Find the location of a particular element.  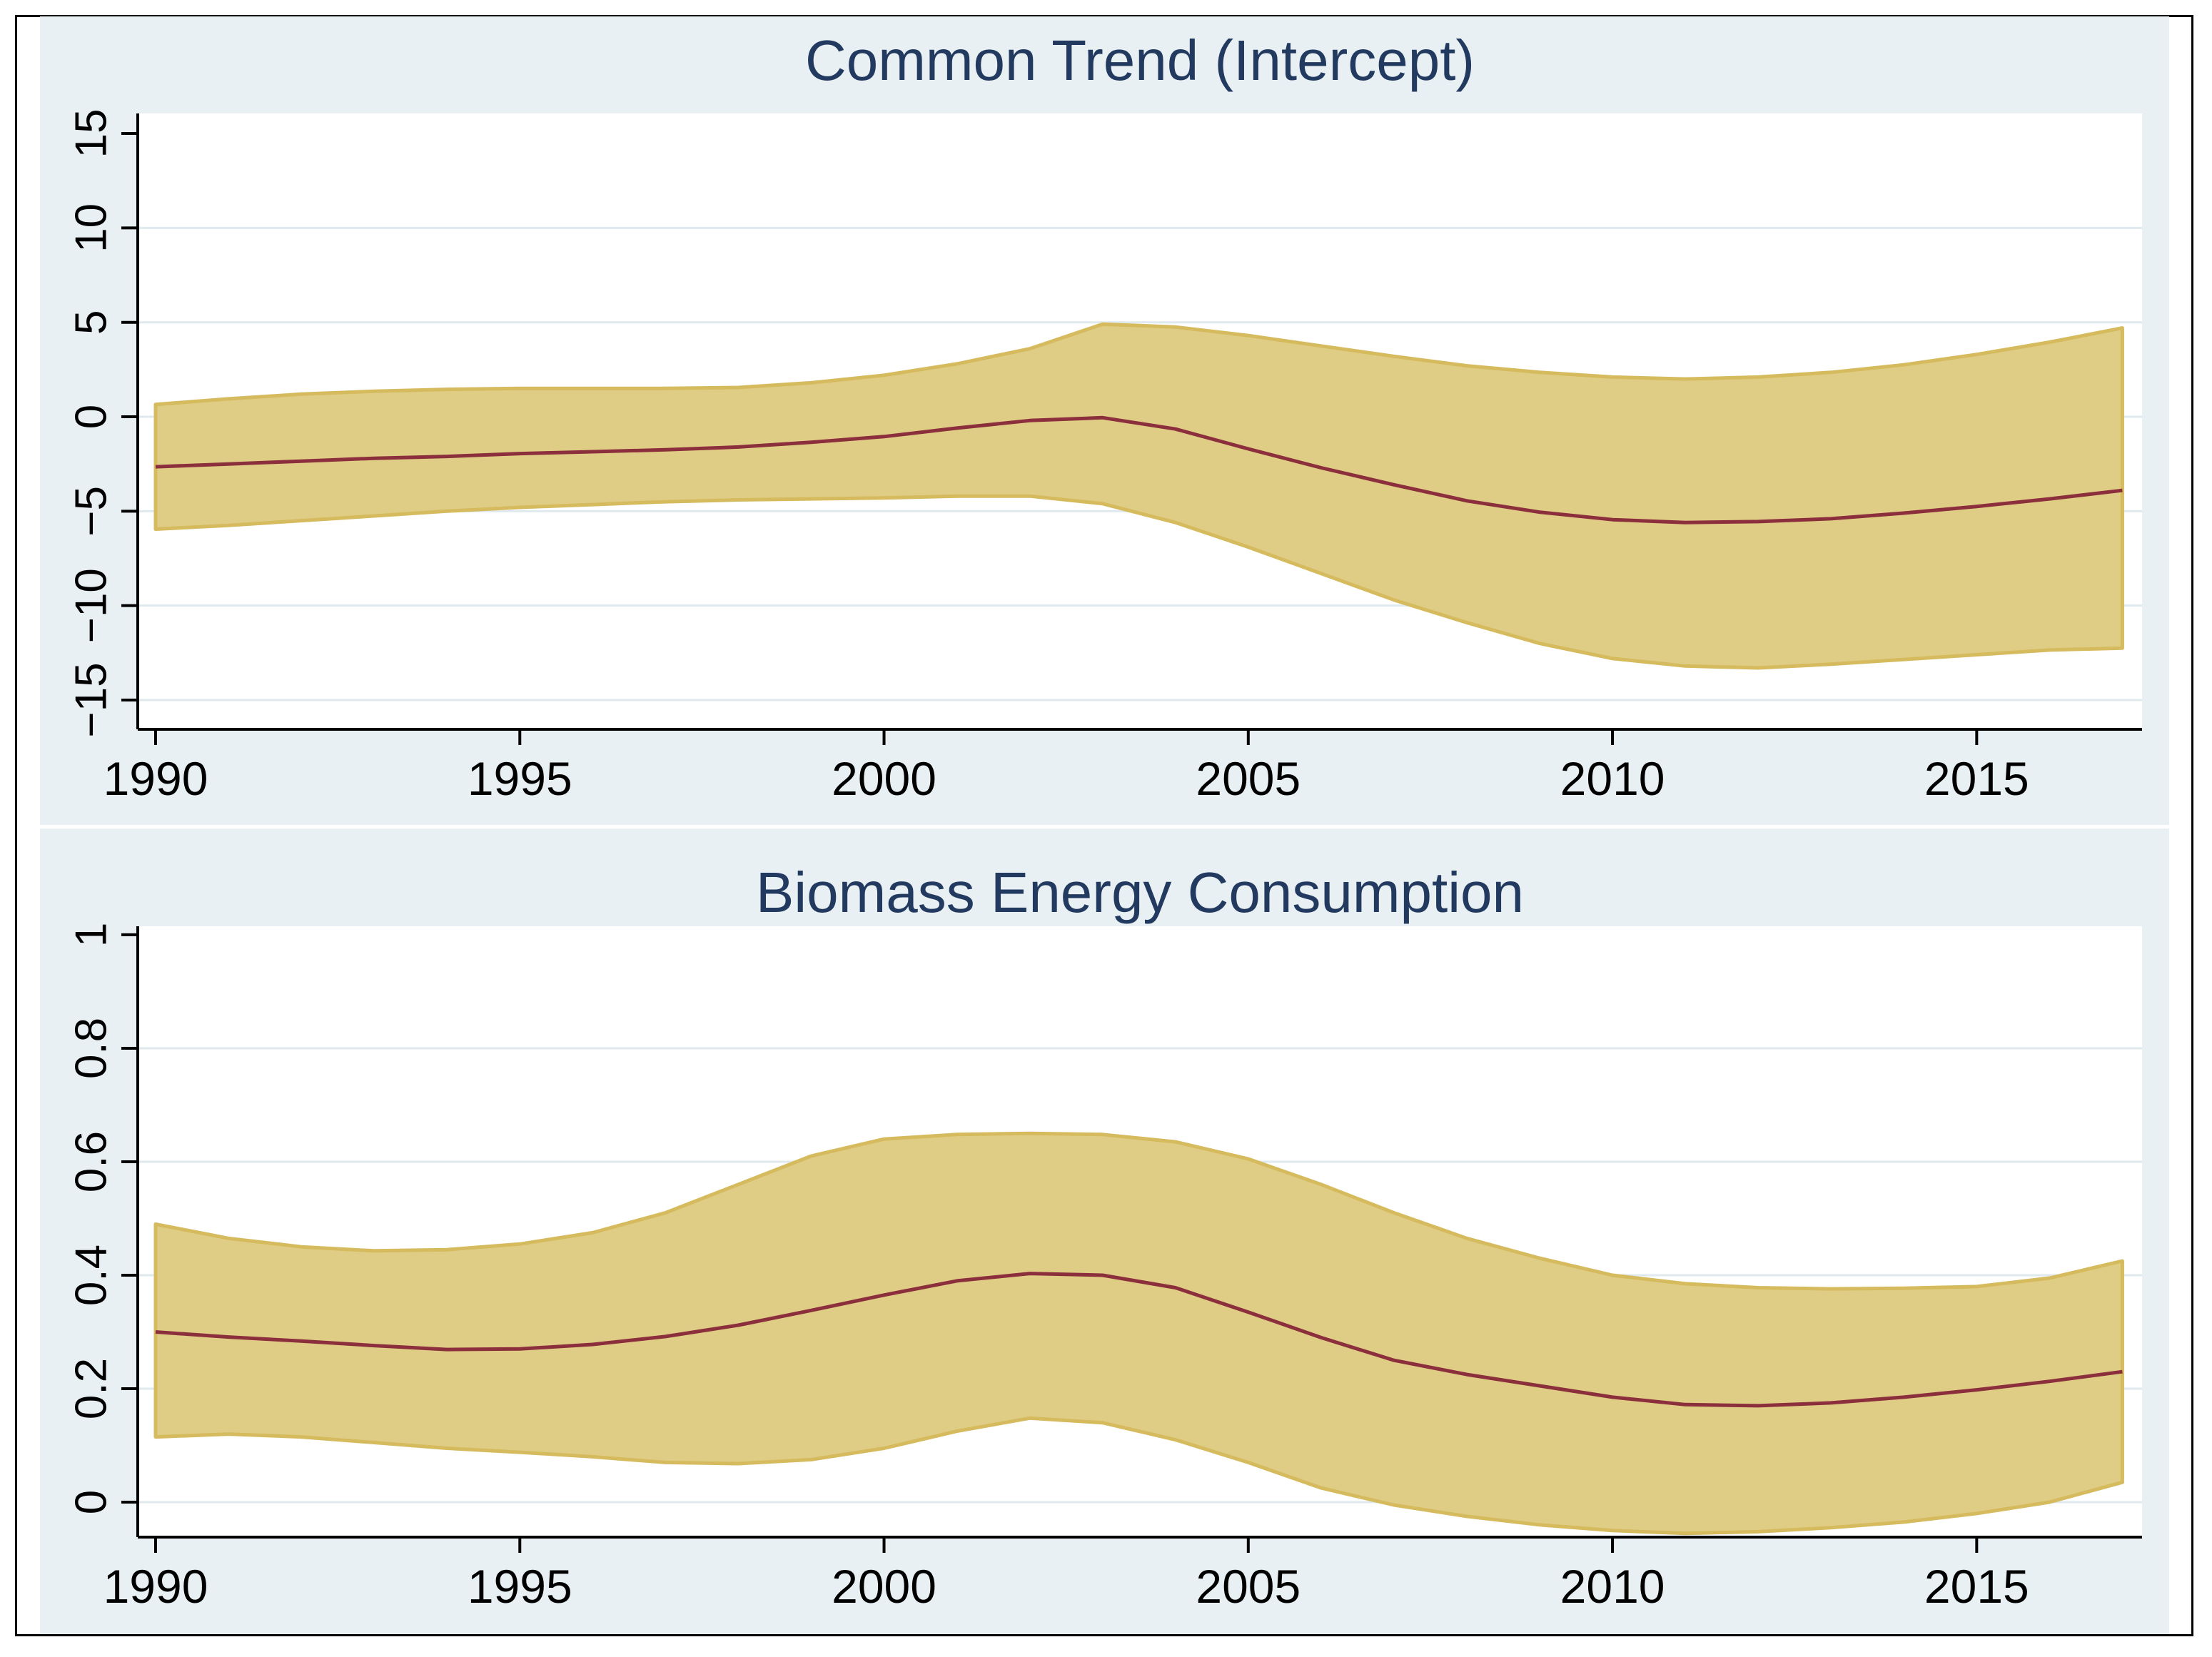

y-tick-label: 0.2 is located at coordinates (91, 1388).